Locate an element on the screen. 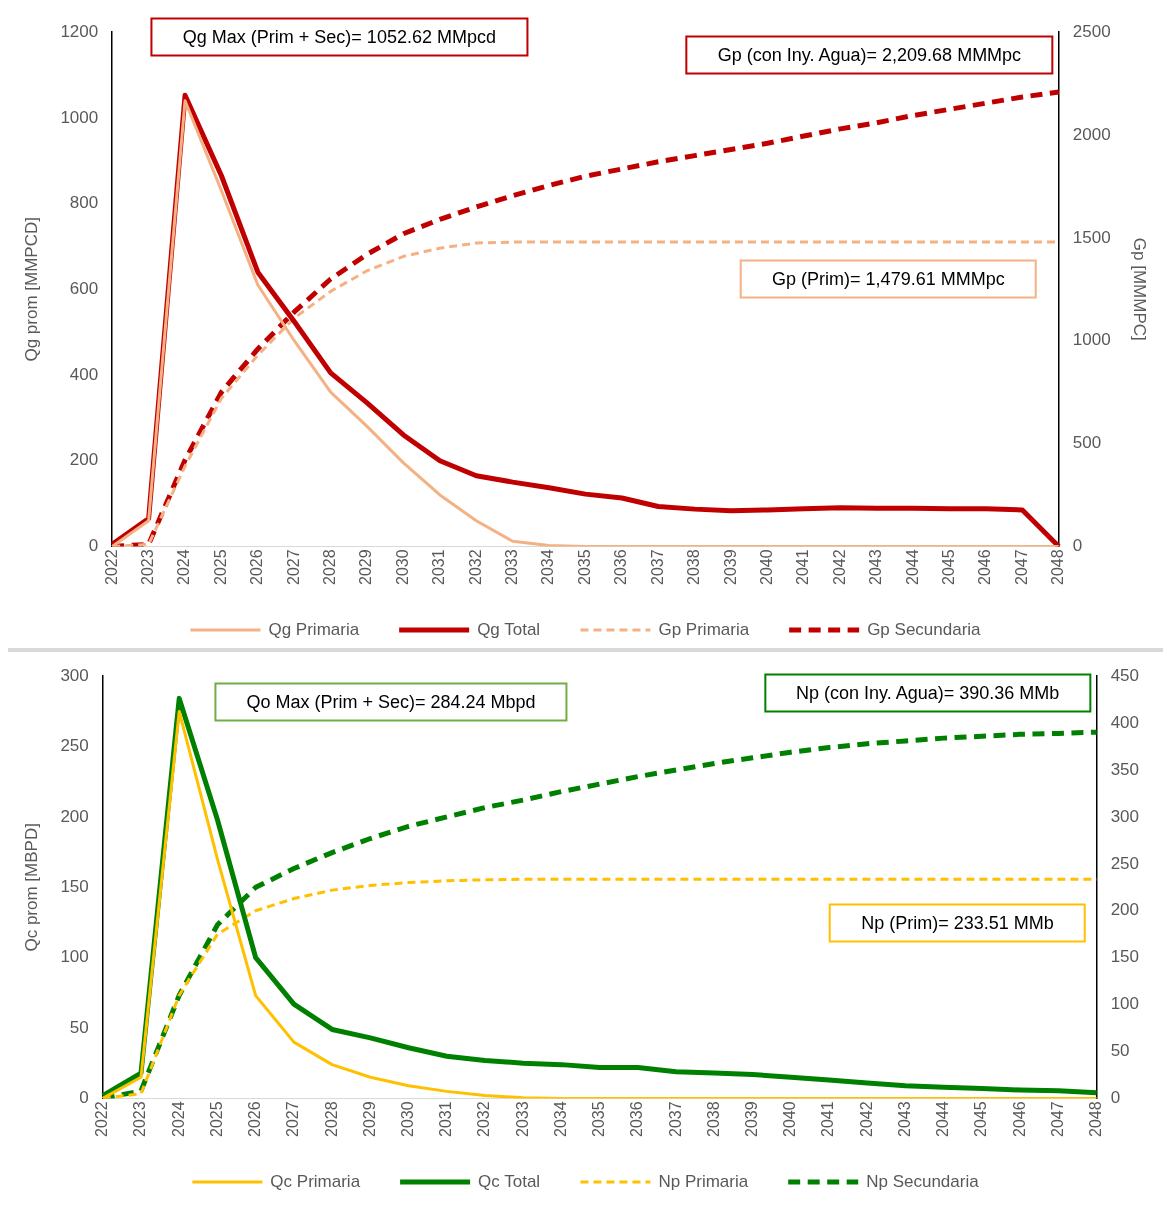  y-axis-title: Qg prom [MMPCD] is located at coordinates (31, 289).